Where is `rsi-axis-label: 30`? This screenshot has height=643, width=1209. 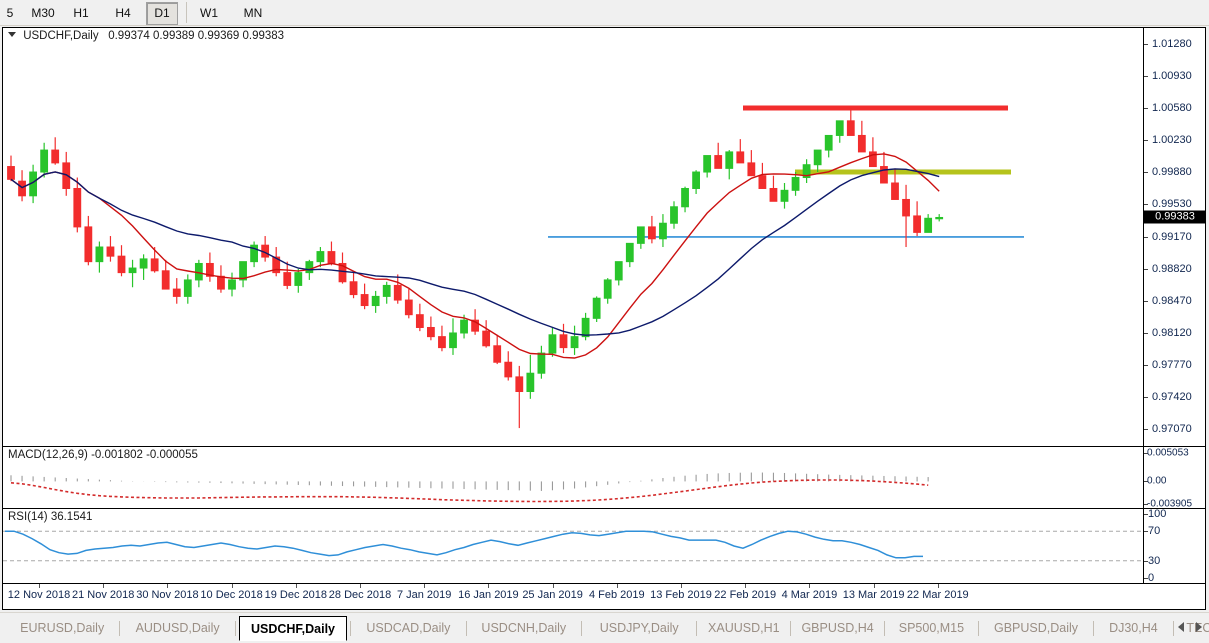
rsi-axis-label: 30 is located at coordinates (1154, 560).